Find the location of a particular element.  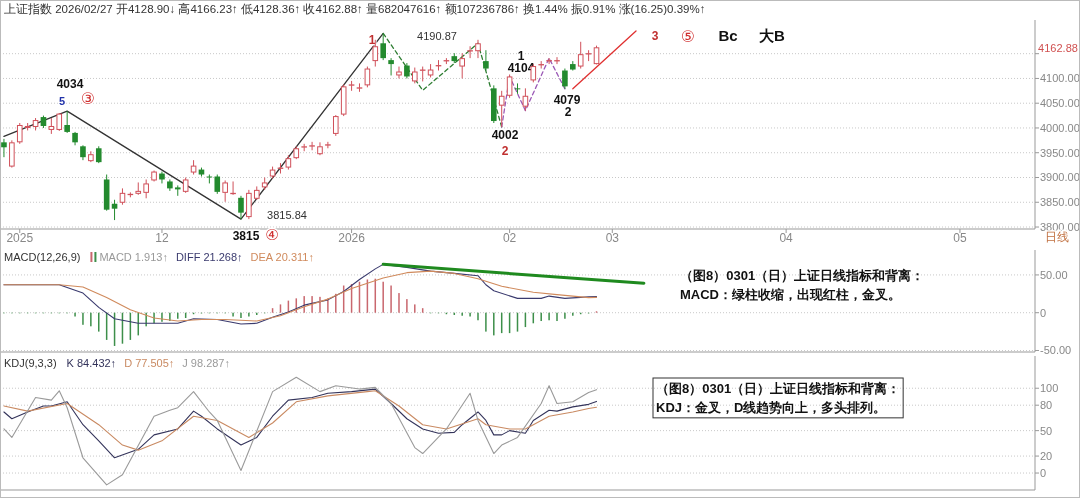

x-tick-label: 12 is located at coordinates (162, 238).